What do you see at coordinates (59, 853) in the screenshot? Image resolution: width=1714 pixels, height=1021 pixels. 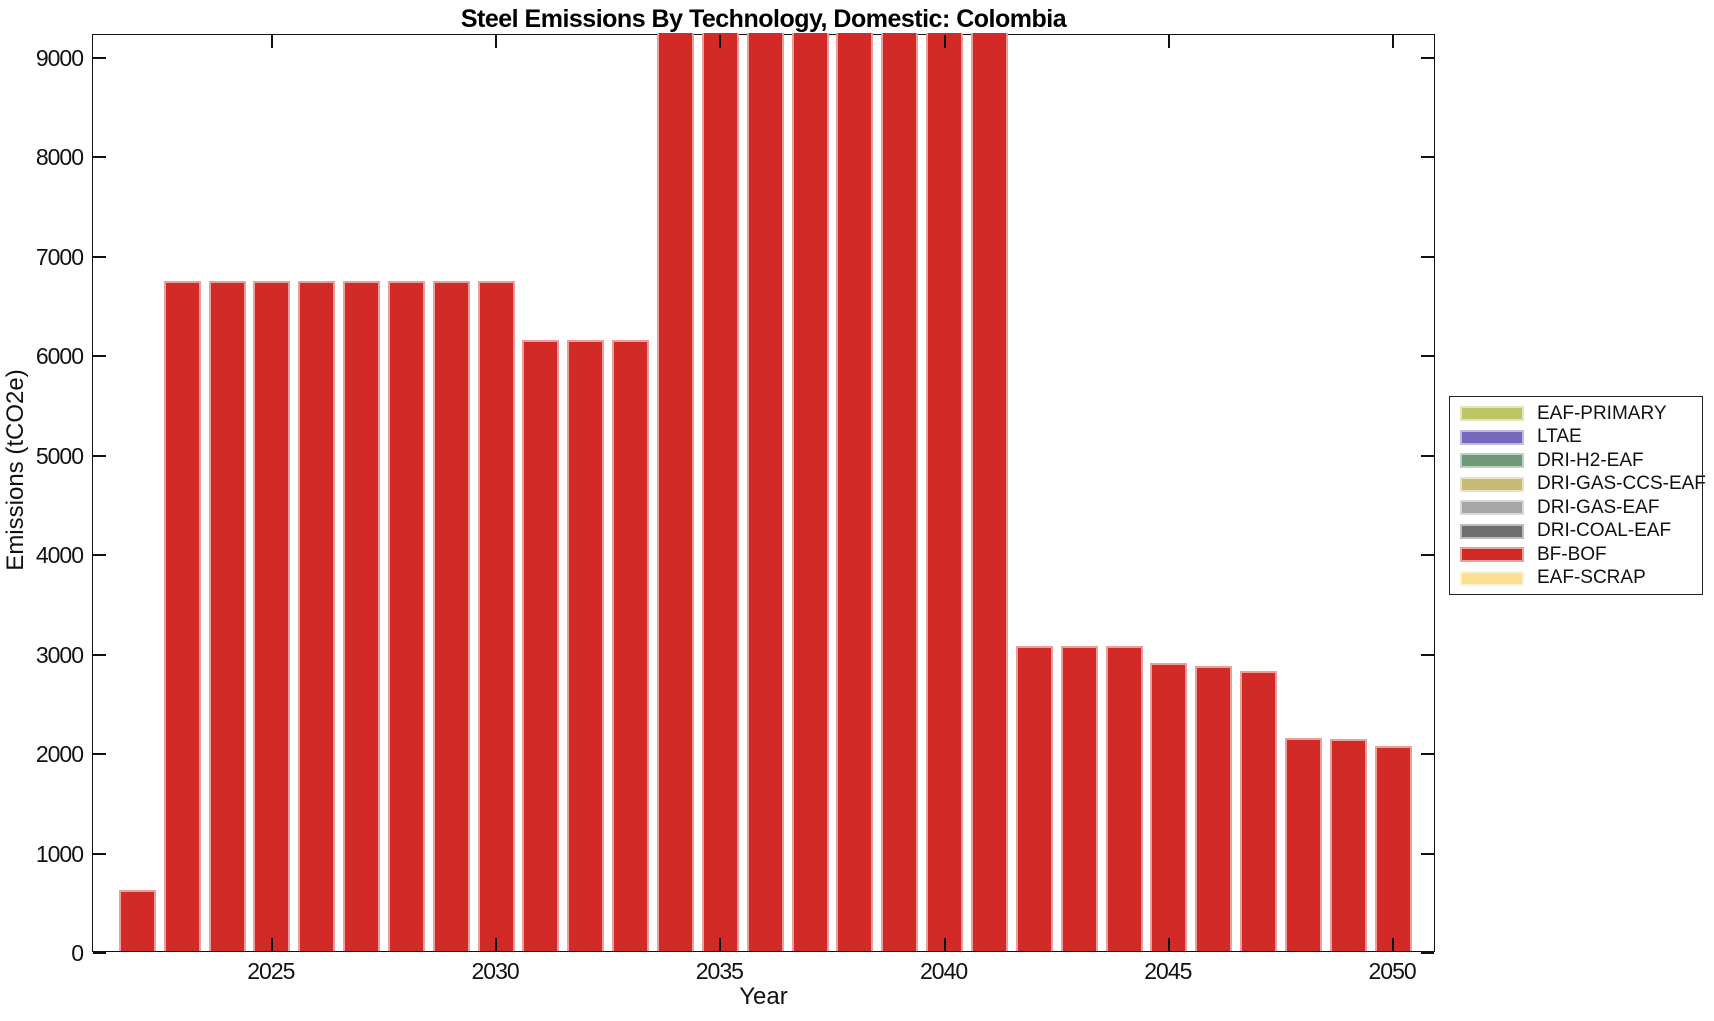 I see `y-tick-label: 1000` at bounding box center [59, 853].